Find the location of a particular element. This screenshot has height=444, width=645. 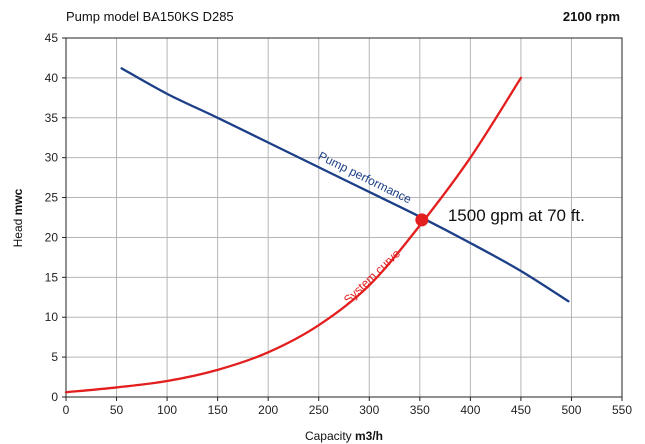

speed-label: 2100 rpm is located at coordinates (591, 16).